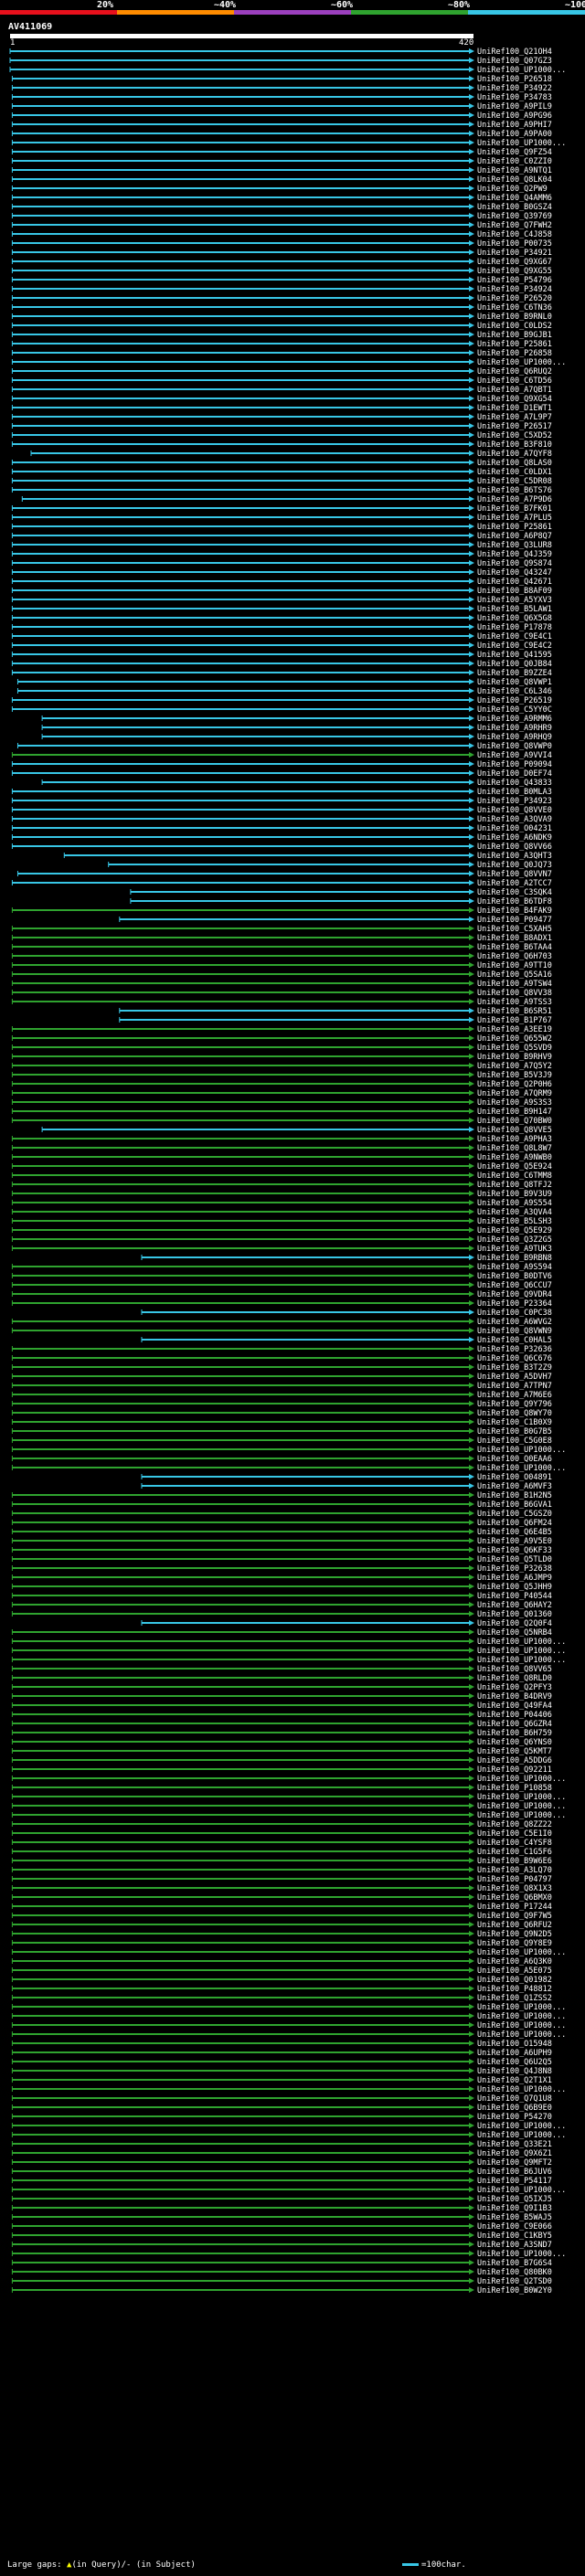 The width and height of the screenshot is (585, 2576). Describe the element at coordinates (514, 1039) in the screenshot. I see `hit-subject-label: UniRef100_Q655W2` at that location.